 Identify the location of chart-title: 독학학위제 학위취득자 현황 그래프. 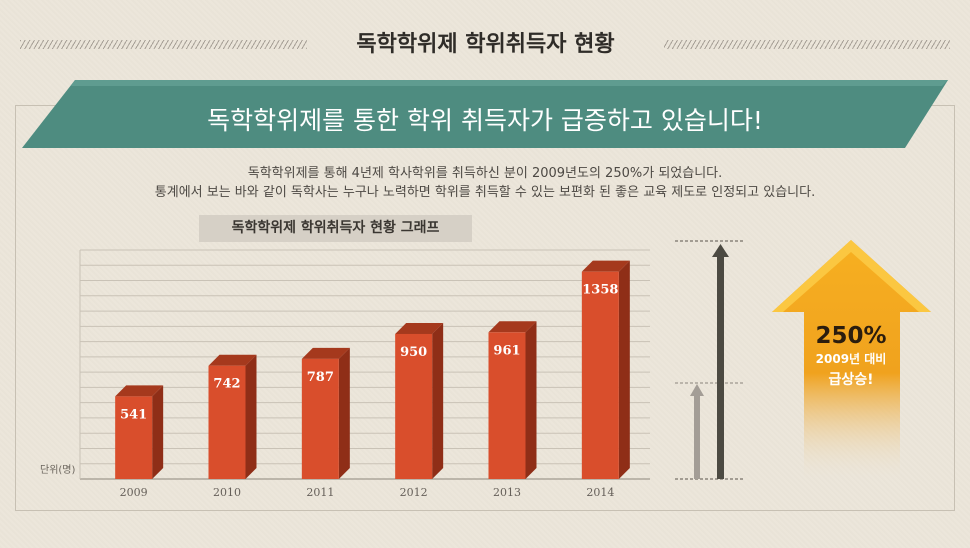
(335, 228).